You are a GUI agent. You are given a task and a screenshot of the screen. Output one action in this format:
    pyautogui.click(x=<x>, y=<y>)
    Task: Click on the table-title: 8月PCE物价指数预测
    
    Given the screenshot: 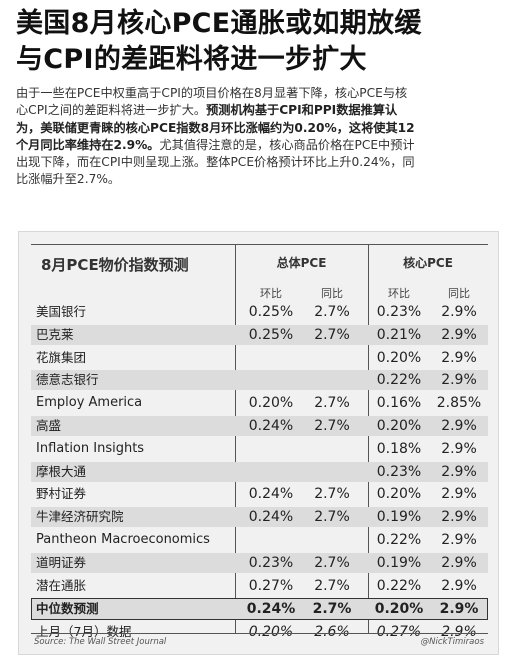 What is the action you would take?
    pyautogui.click(x=115, y=265)
    